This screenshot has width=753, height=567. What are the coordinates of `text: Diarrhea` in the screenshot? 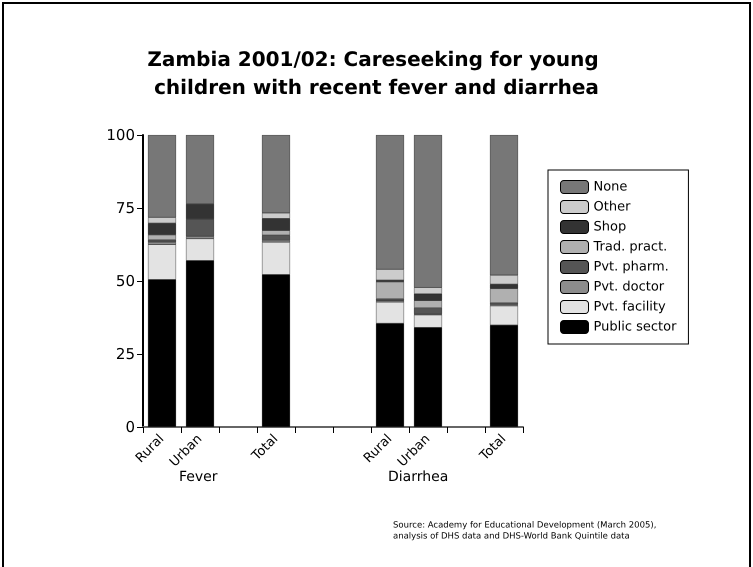 It's located at (418, 477).